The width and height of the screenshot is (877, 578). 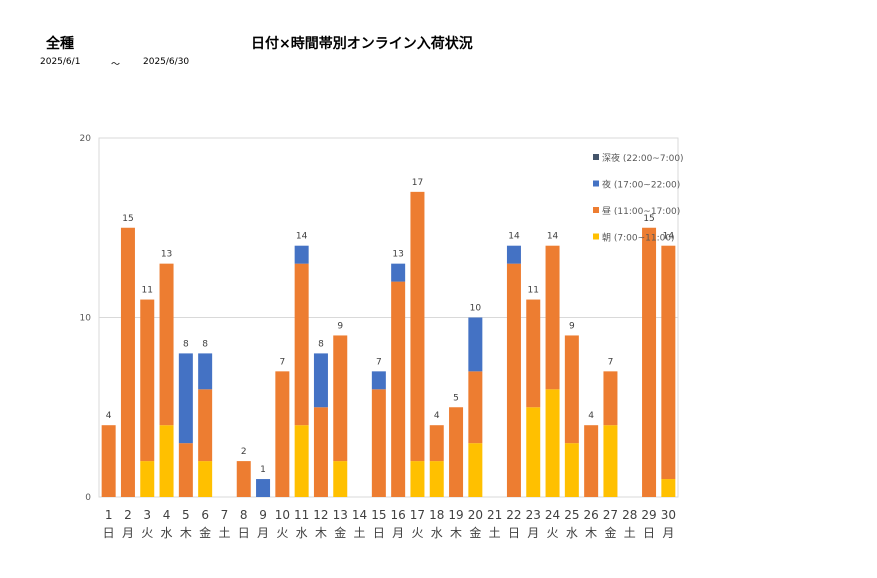 I want to click on data-label: 5, so click(x=456, y=398).